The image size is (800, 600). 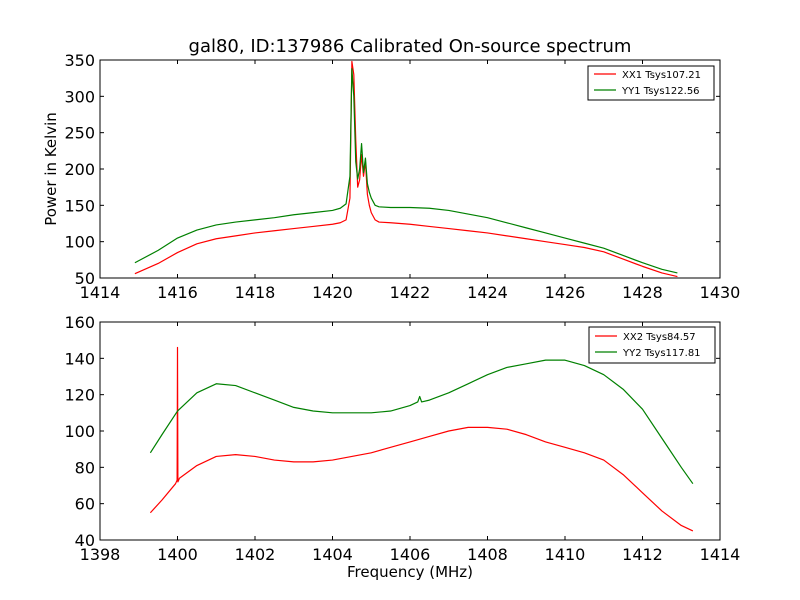 I want to click on bottom-y-tick-label-4: 120, so click(x=79, y=395).